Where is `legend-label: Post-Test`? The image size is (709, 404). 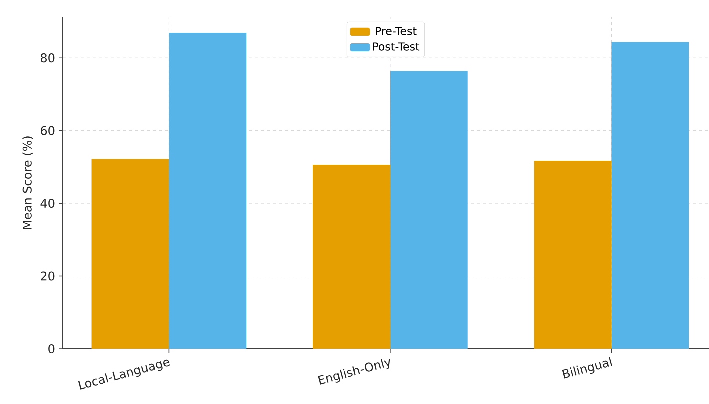 legend-label: Post-Test is located at coordinates (396, 46).